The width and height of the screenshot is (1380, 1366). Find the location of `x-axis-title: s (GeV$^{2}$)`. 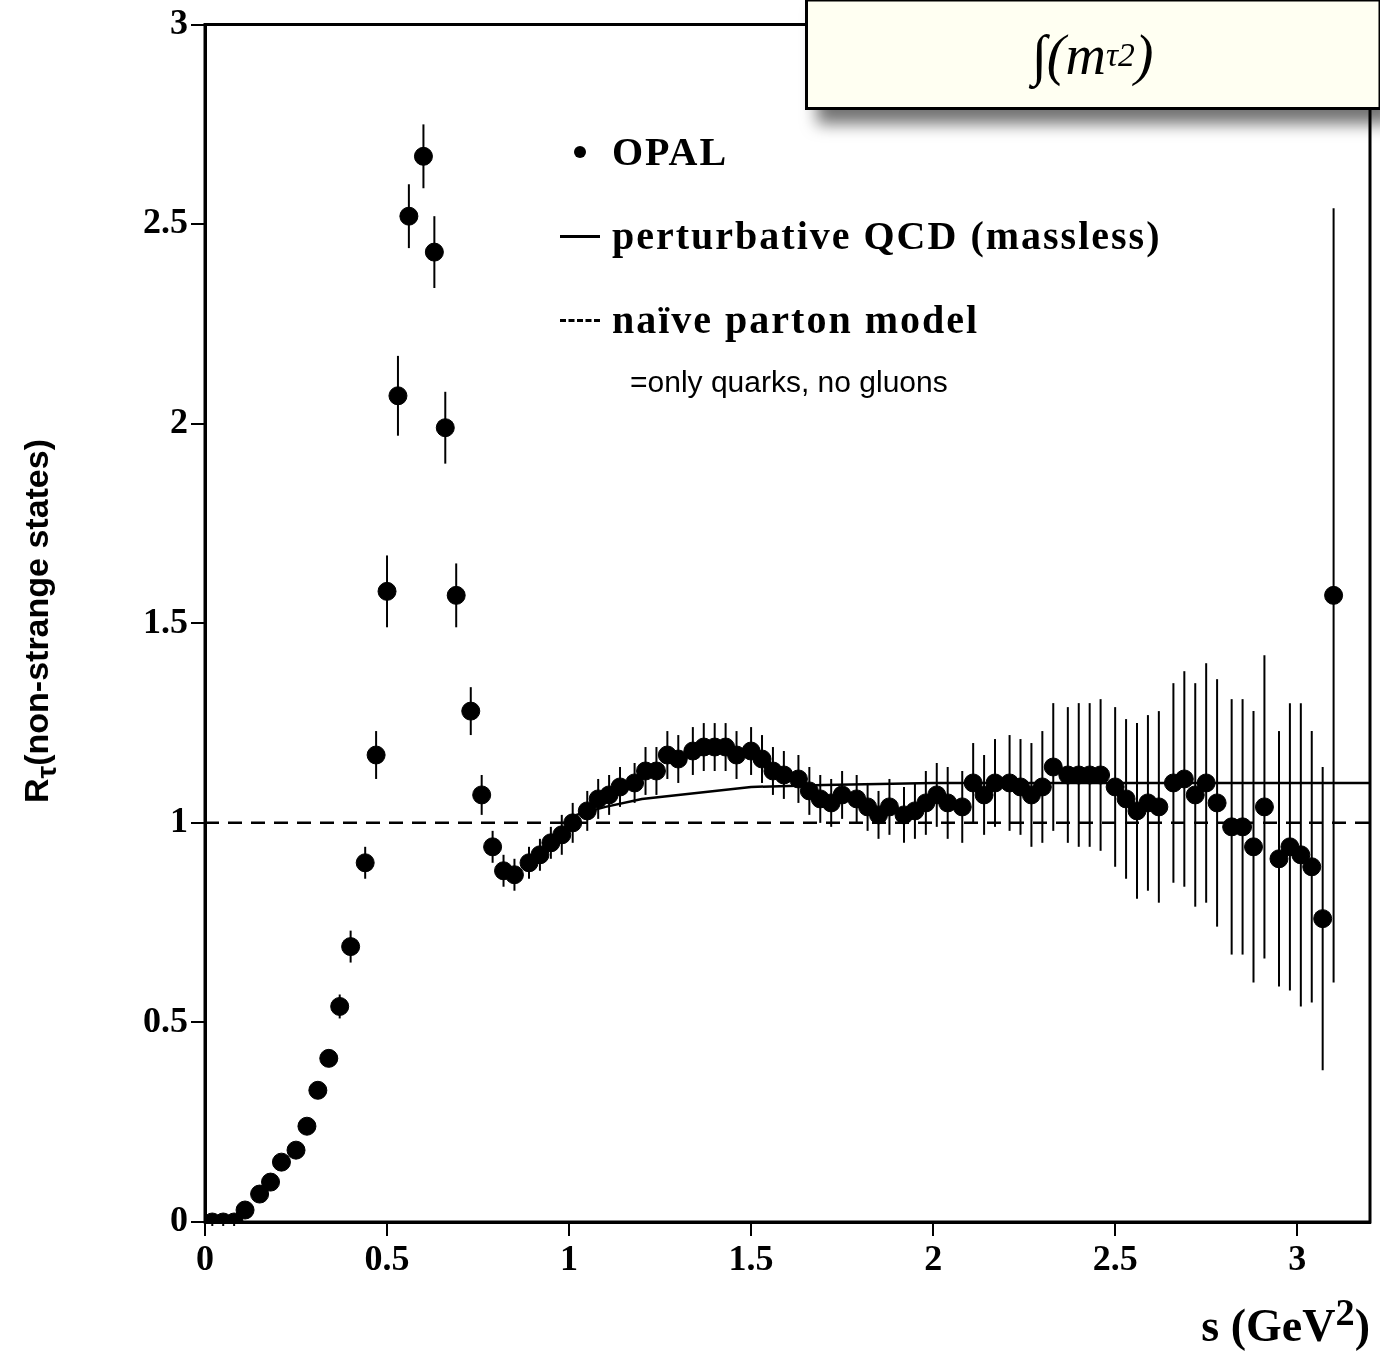

x-axis-title: s (GeV$^{2}$) is located at coordinates (1285, 1321).